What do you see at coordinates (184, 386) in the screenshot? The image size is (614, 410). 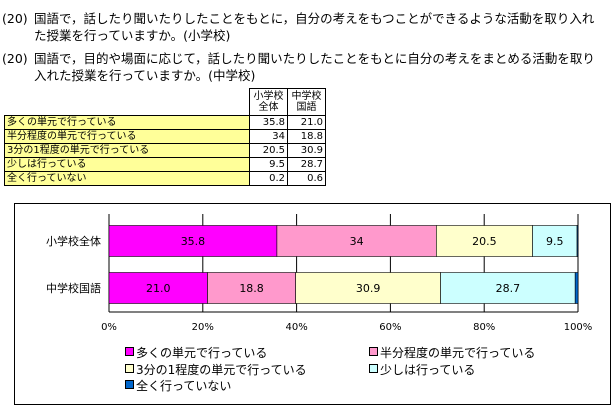 I see `legend-label: 全く行っていない` at bounding box center [184, 386].